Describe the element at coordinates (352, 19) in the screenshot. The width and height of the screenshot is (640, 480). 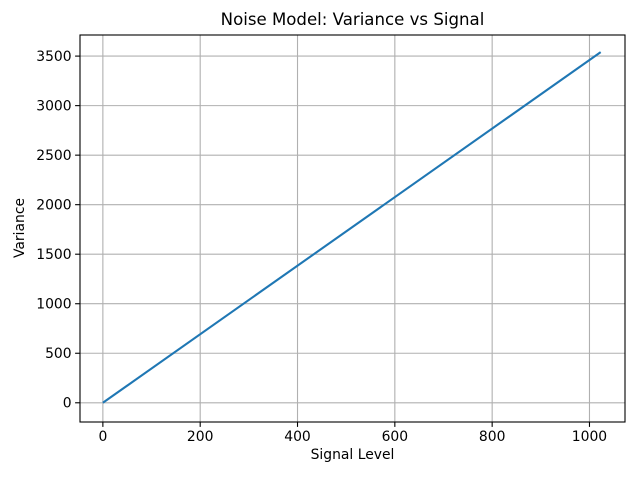
I see `chart-title: Noise Model: Variance vs Signal` at that location.